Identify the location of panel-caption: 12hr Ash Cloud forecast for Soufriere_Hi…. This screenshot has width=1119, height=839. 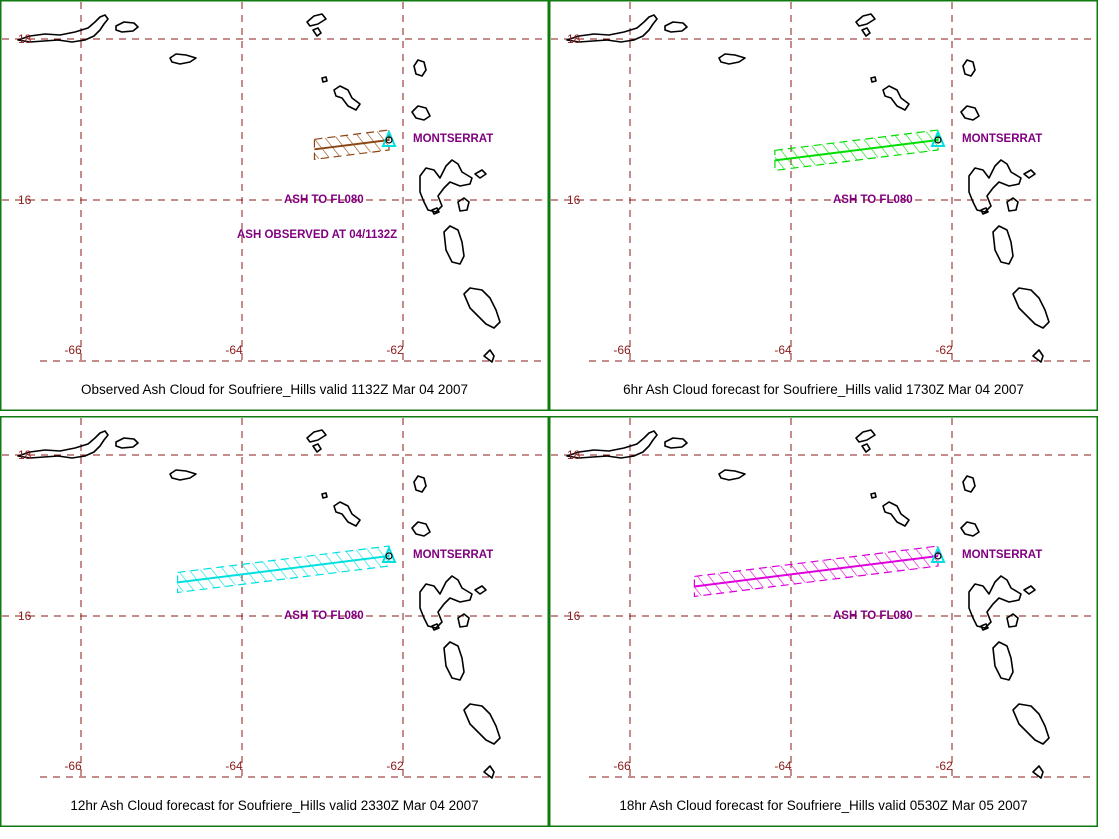
(274, 805).